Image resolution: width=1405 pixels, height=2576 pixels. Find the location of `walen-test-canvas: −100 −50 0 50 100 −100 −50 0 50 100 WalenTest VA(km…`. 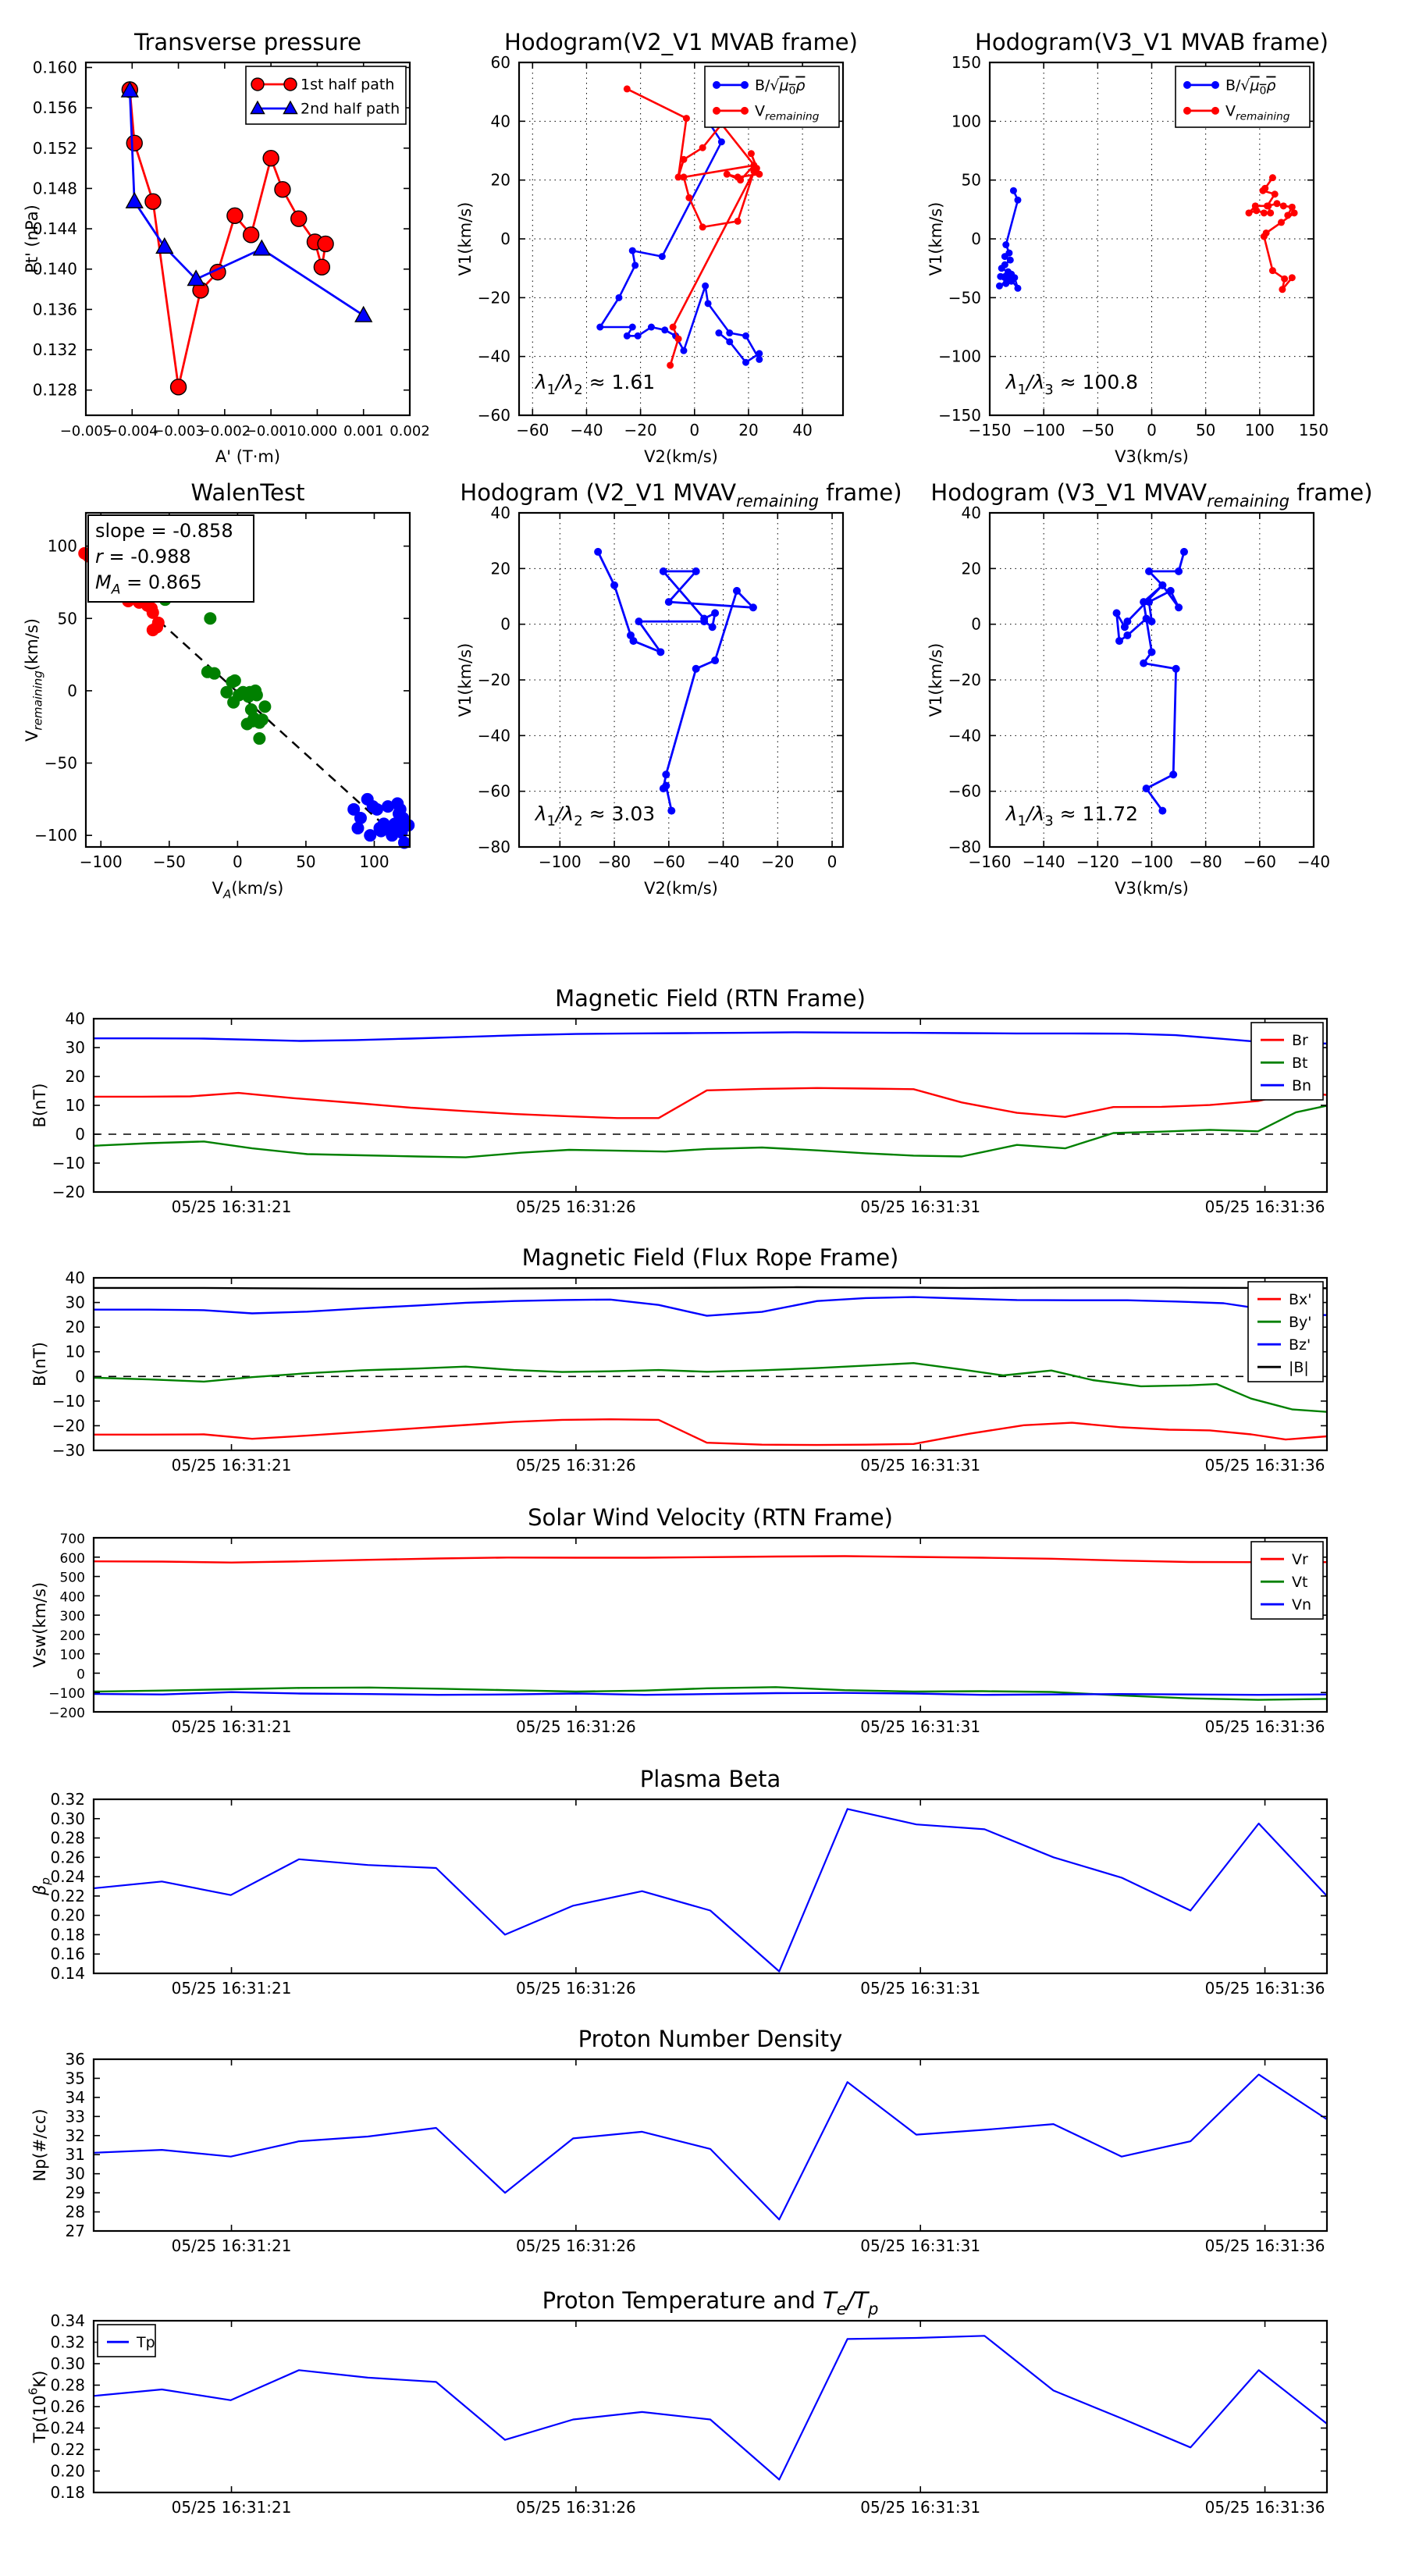

walen-test-canvas: −100 −50 0 50 100 −100 −50 0 50 100 WalenTest VA(km… is located at coordinates (219, 690).